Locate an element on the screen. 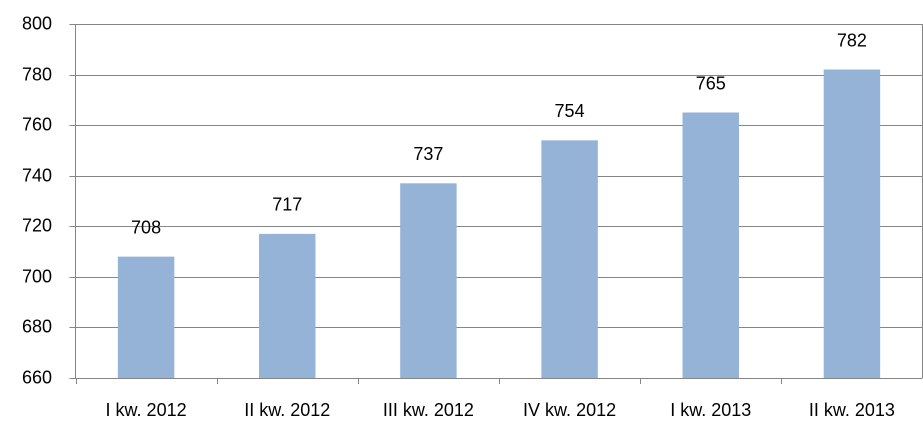 The height and width of the screenshot is (423, 923). data-label: 708 is located at coordinates (146, 227).